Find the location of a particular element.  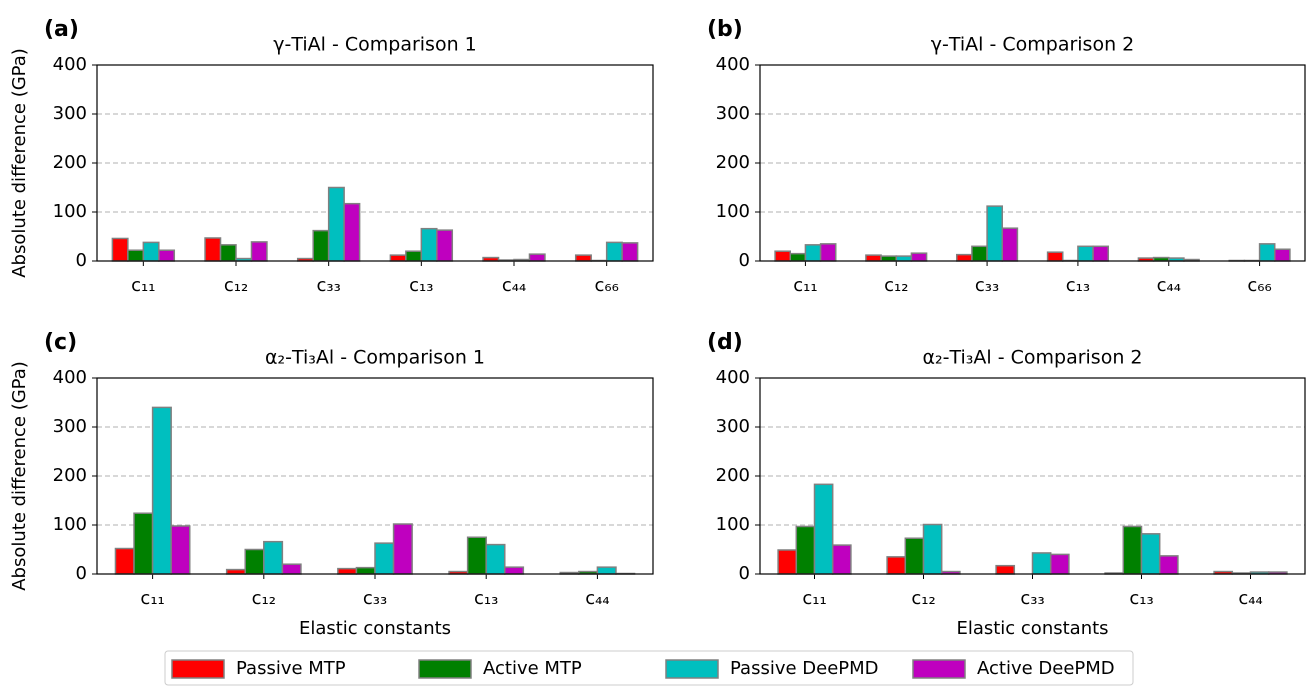

legend-label: Passive DeePMD is located at coordinates (804, 668).